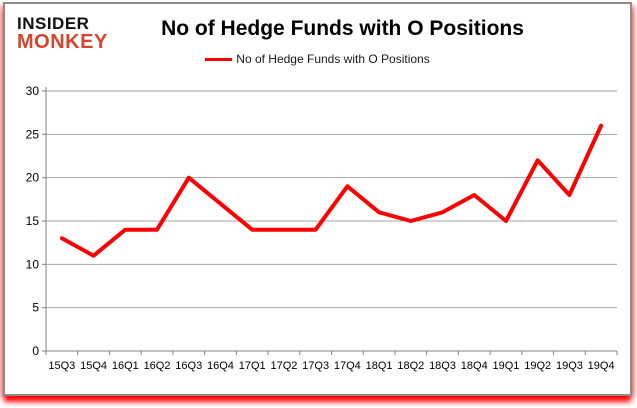 This screenshot has height=408, width=637. Describe the element at coordinates (601, 366) in the screenshot. I see `x-axis-label-19Q4: 19Q4` at that location.